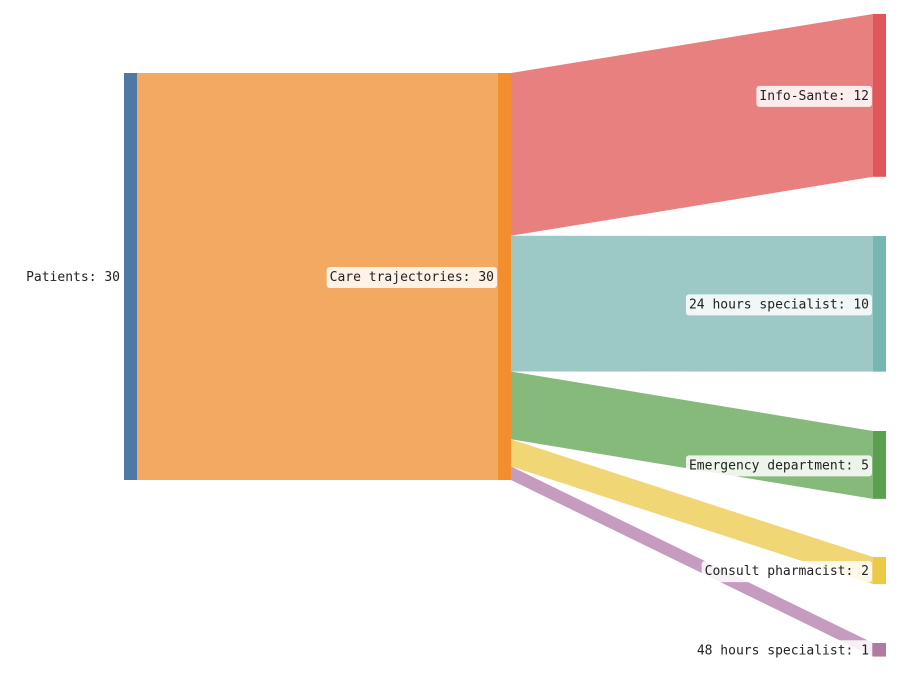 This screenshot has height=680, width=900. I want to click on node-label-group-h24: 24 hours specialist: 10, so click(778, 305).